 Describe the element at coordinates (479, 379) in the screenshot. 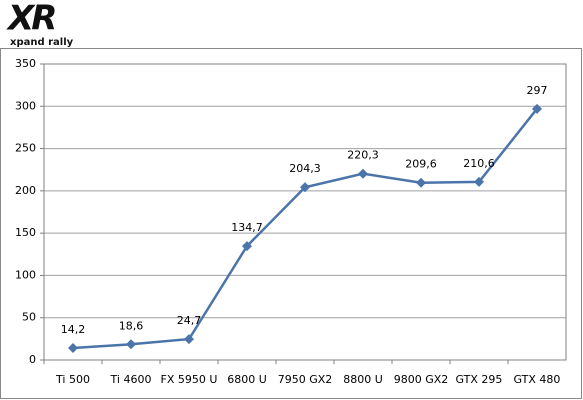

I see `x-tick-label: GTX 295` at that location.